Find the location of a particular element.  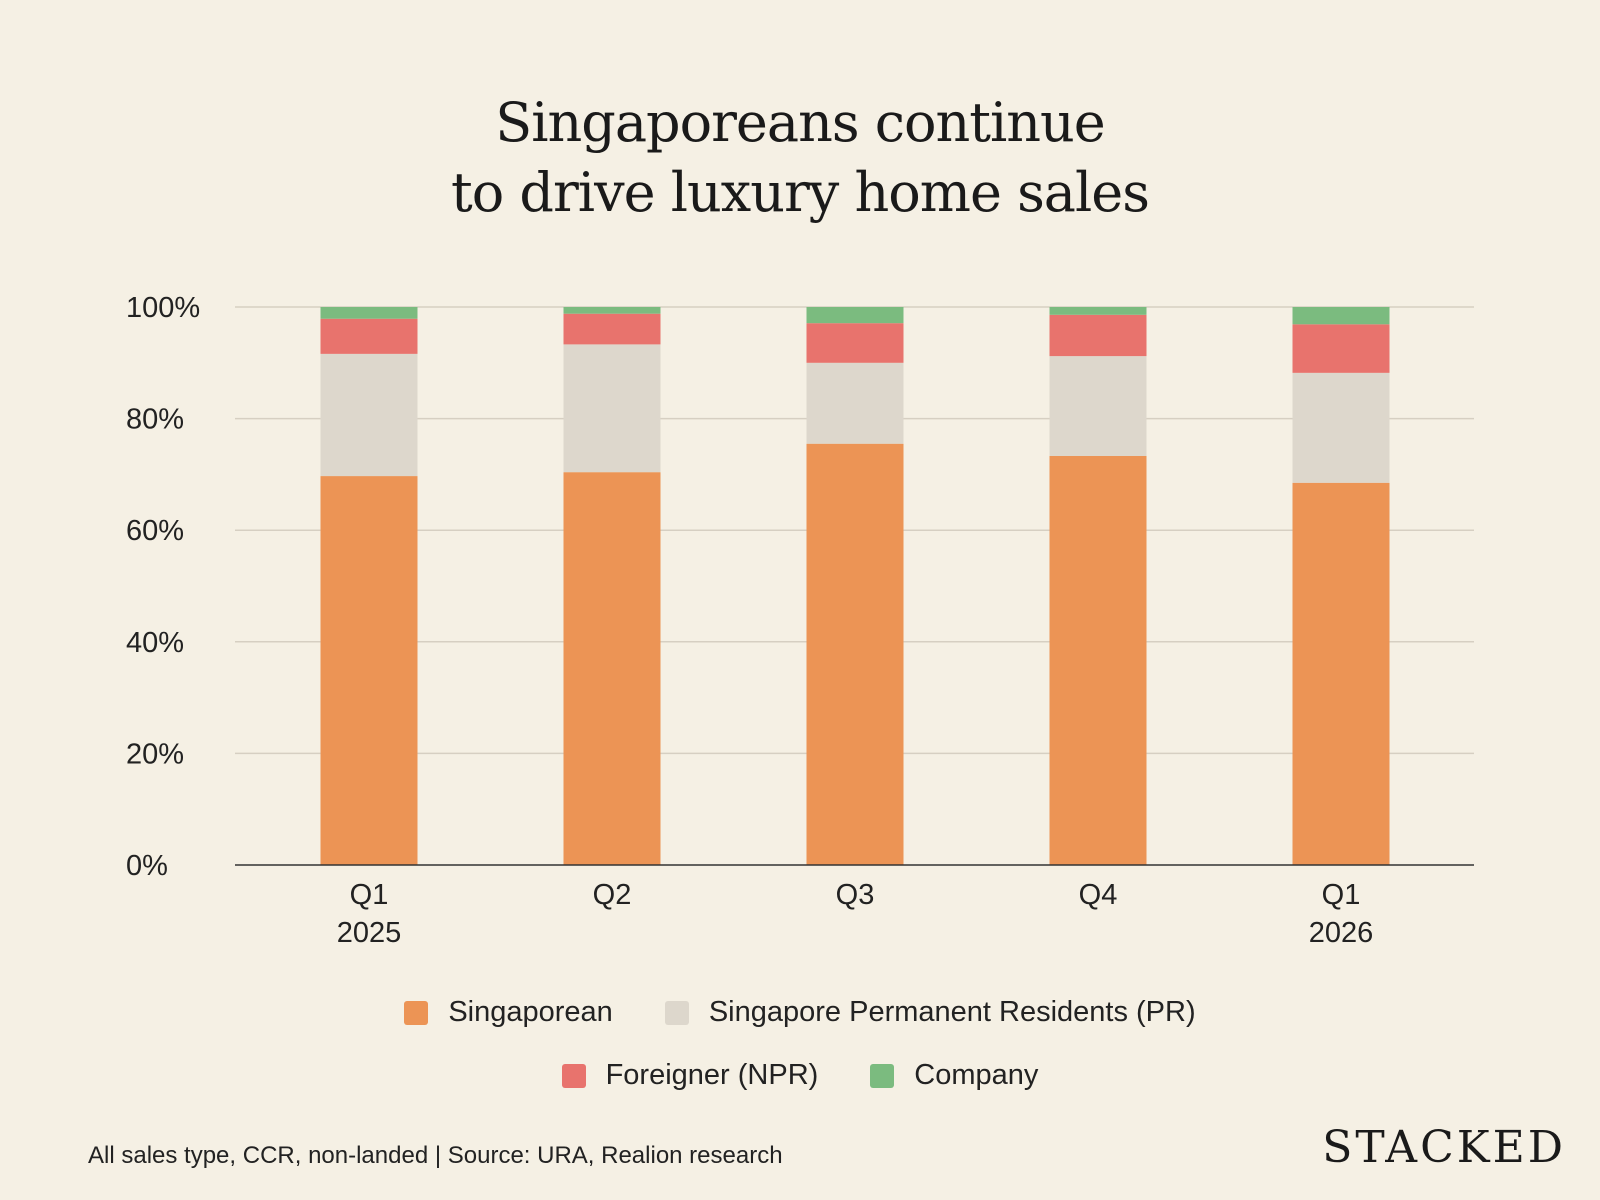

title-line-1: Singaporeans continue is located at coordinates (800, 122).